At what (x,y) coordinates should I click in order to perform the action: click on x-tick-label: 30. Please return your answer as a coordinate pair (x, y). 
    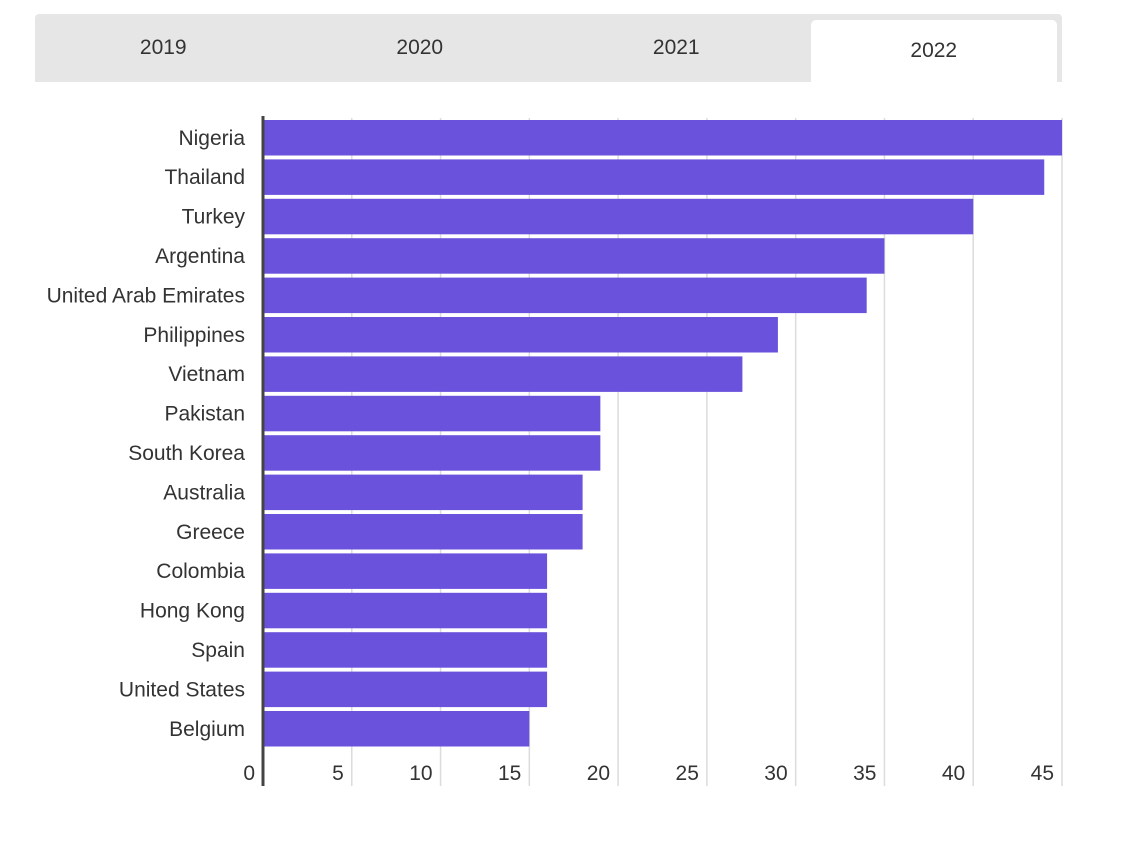
    Looking at the image, I should click on (775, 773).